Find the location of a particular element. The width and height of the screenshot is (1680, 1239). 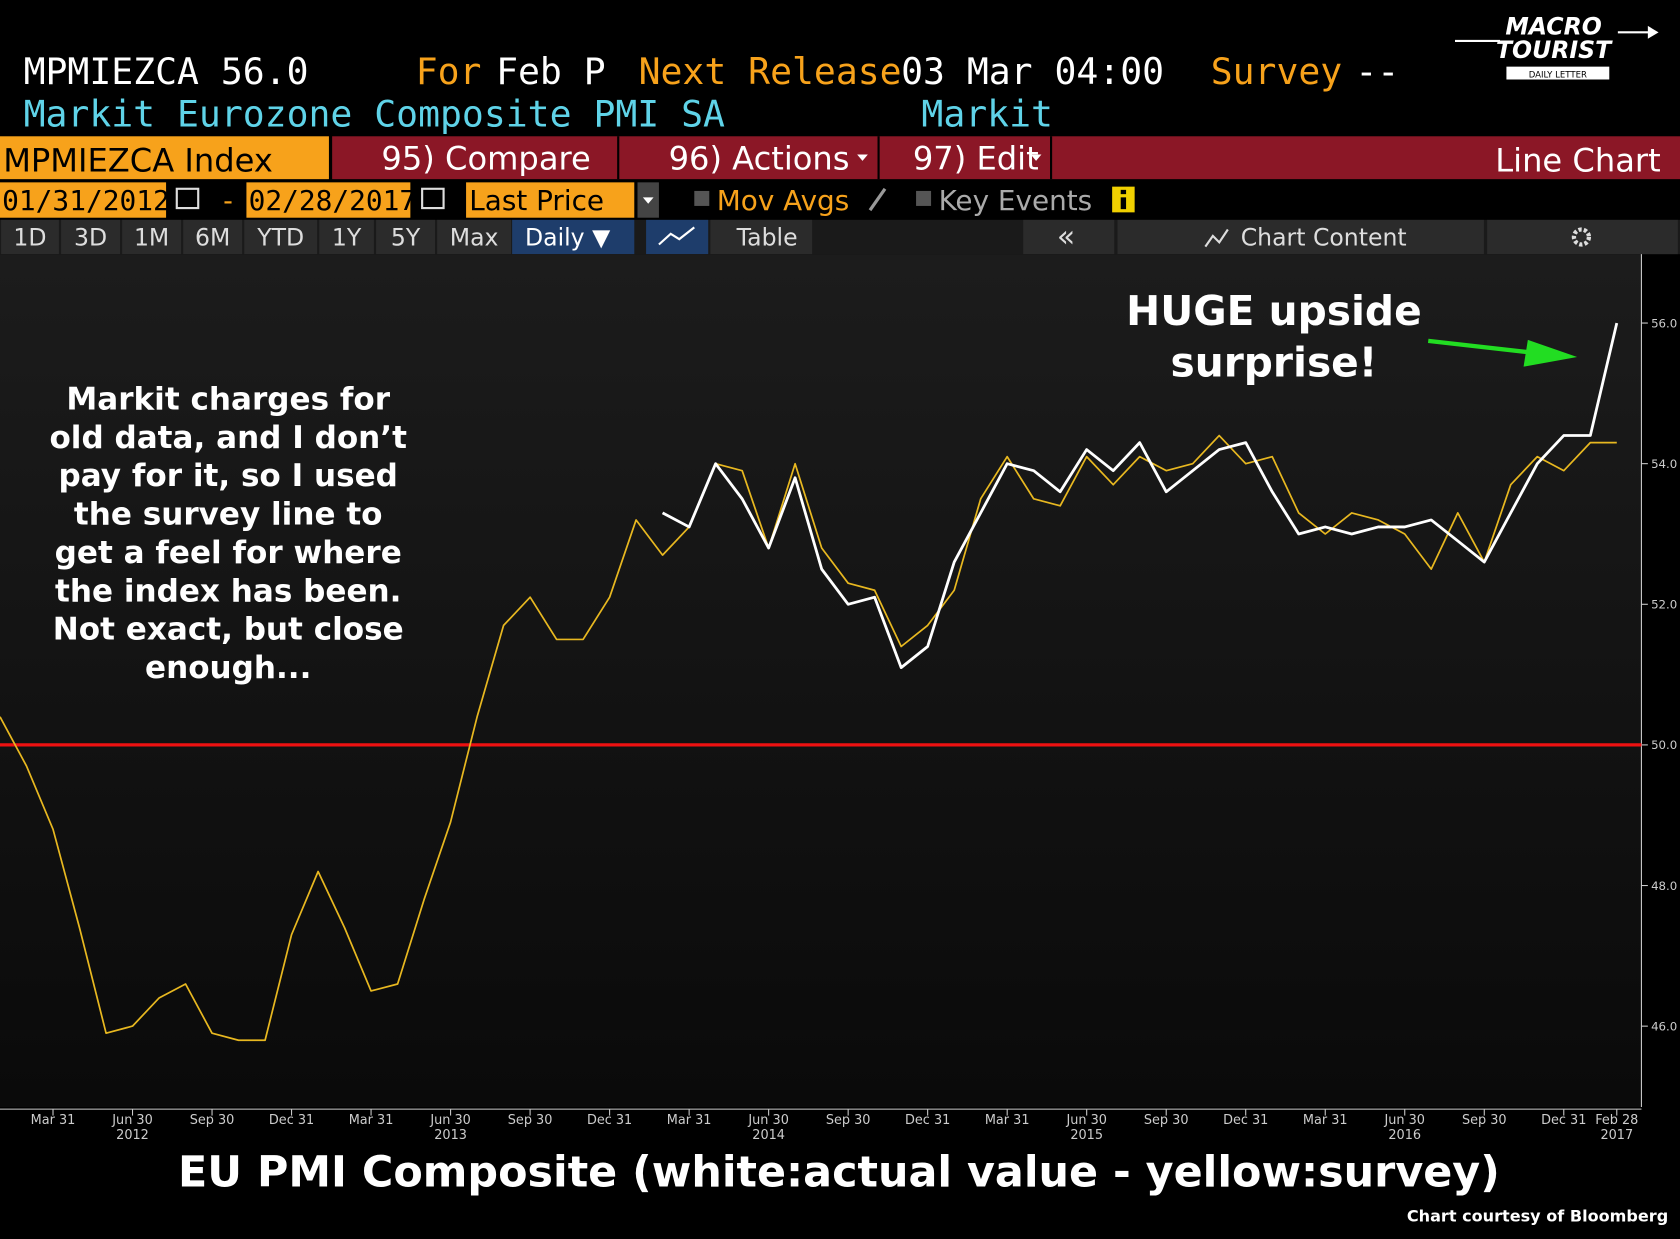

field: Last Price is located at coordinates (536, 200).